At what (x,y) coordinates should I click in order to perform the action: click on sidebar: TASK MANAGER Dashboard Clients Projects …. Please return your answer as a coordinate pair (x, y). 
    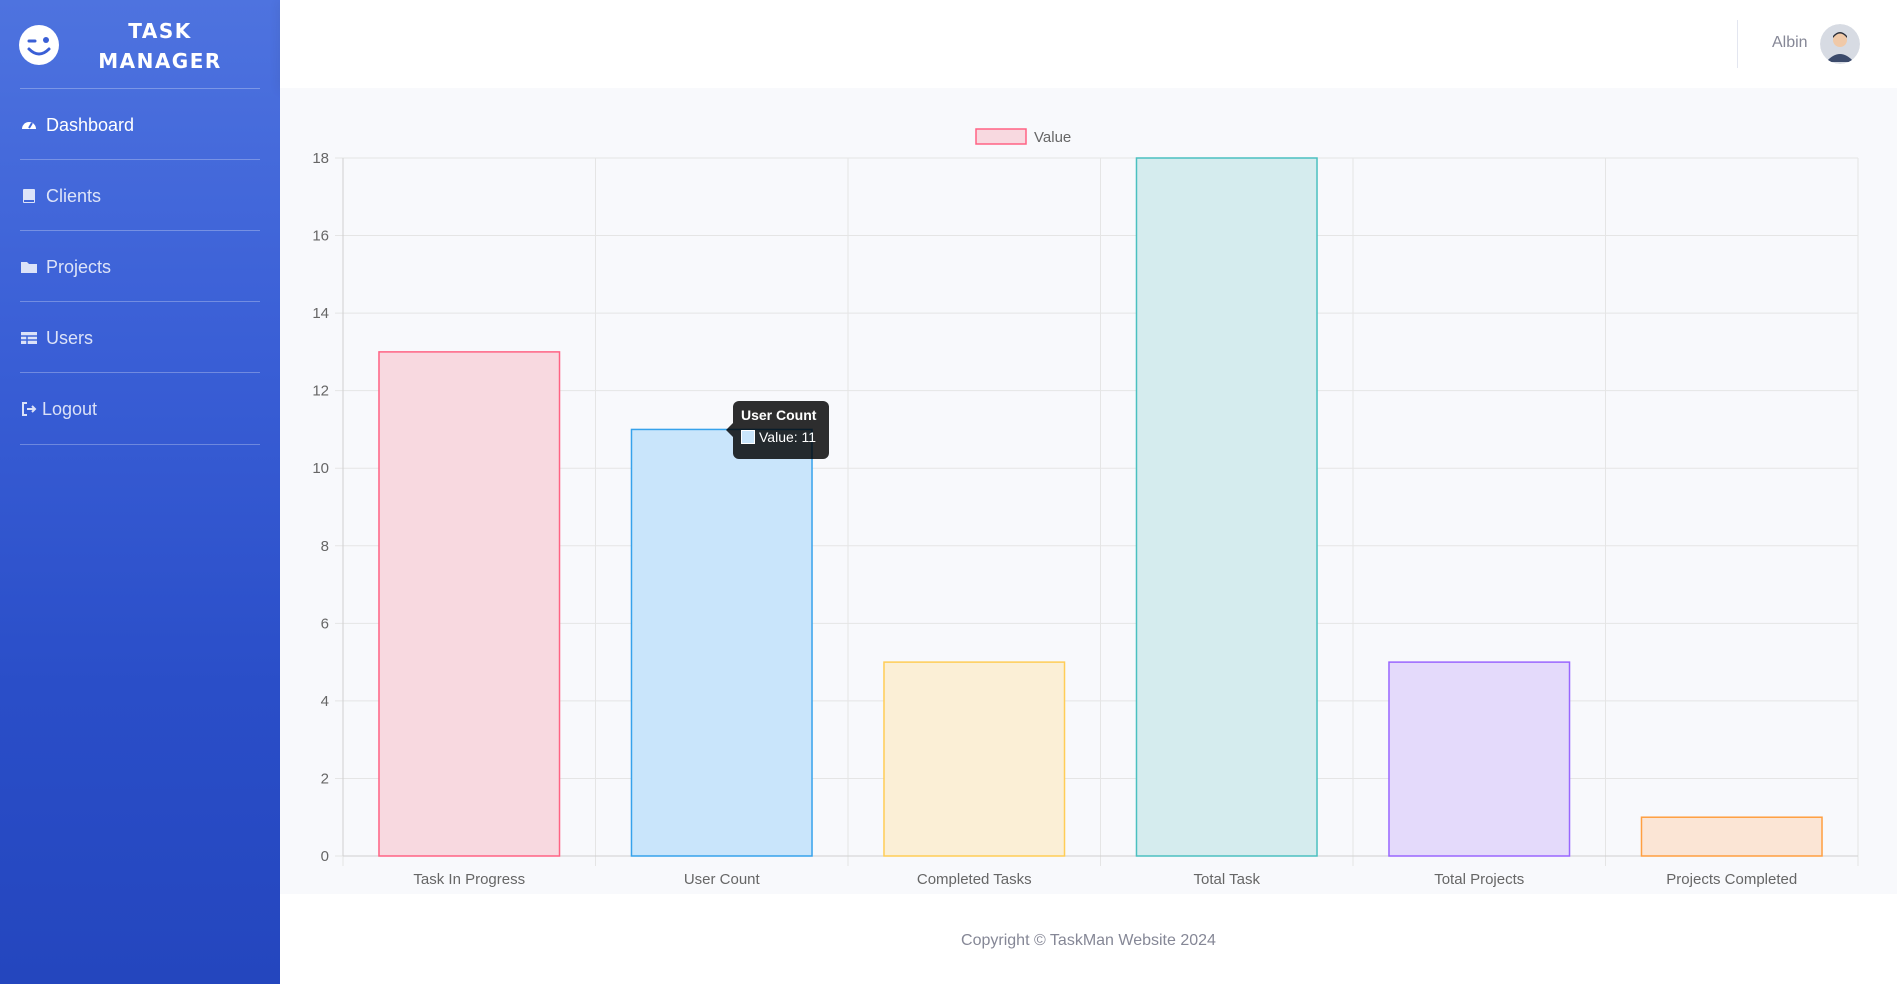
    Looking at the image, I should click on (140, 492).